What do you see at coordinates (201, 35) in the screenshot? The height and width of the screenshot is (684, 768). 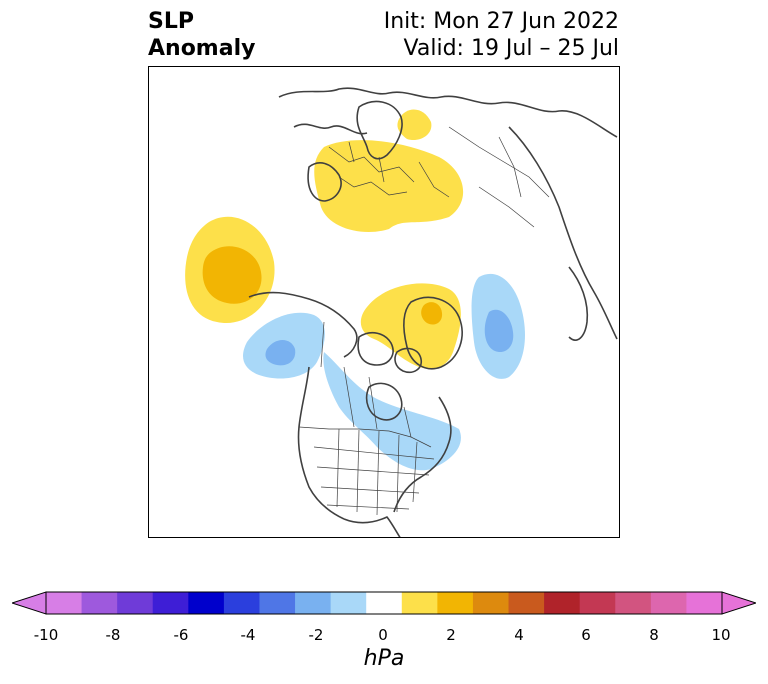 I see `map-title: SLP Anomaly` at bounding box center [201, 35].